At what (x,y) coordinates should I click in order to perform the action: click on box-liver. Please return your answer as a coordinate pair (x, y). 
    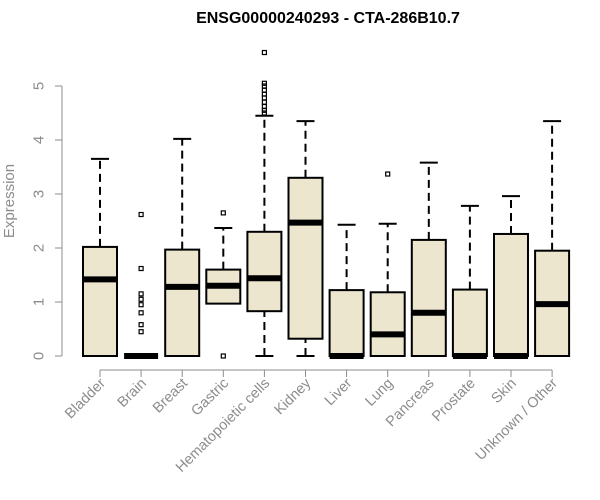
    Looking at the image, I should click on (346, 291).